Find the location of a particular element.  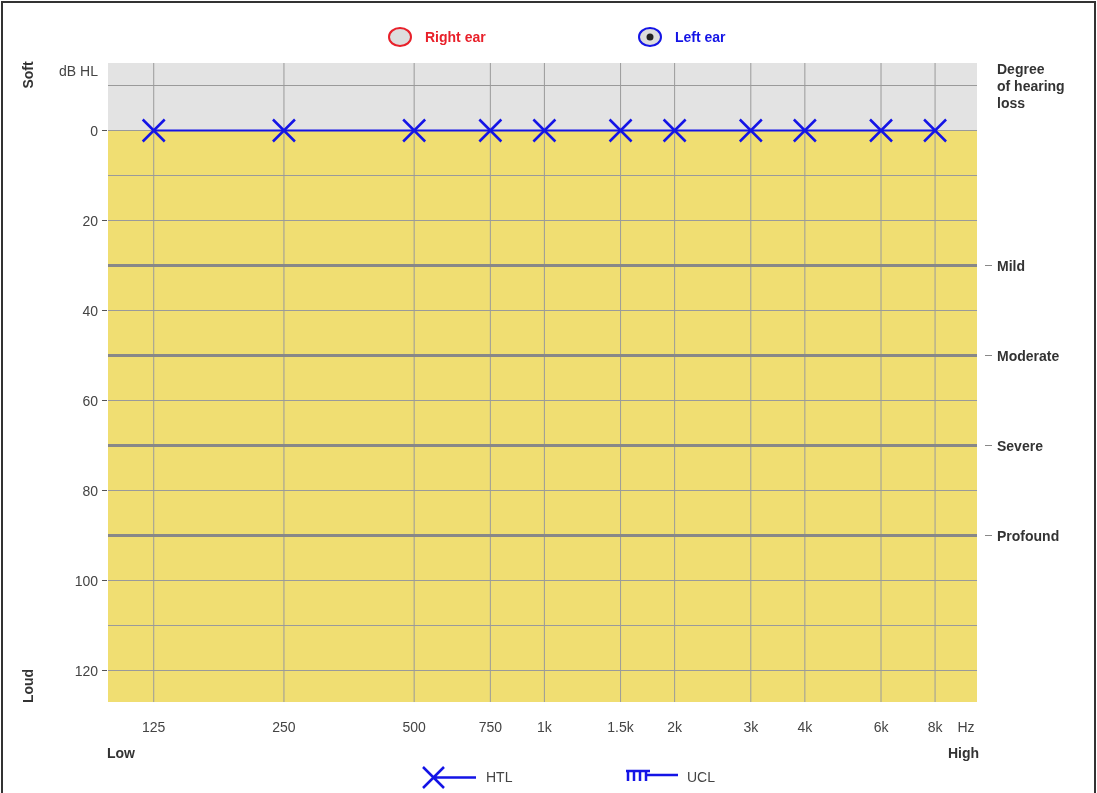

text: Soft is located at coordinates (28, 75).